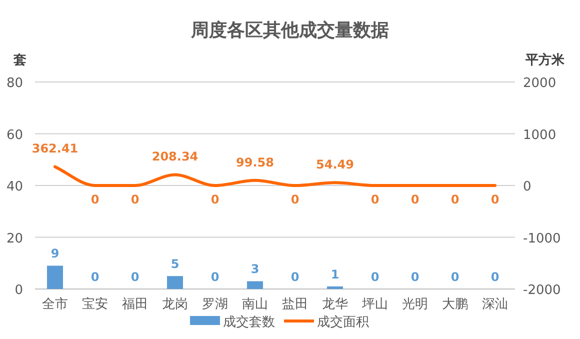  Describe the element at coordinates (255, 269) in the screenshot. I see `data-label: 3` at that location.